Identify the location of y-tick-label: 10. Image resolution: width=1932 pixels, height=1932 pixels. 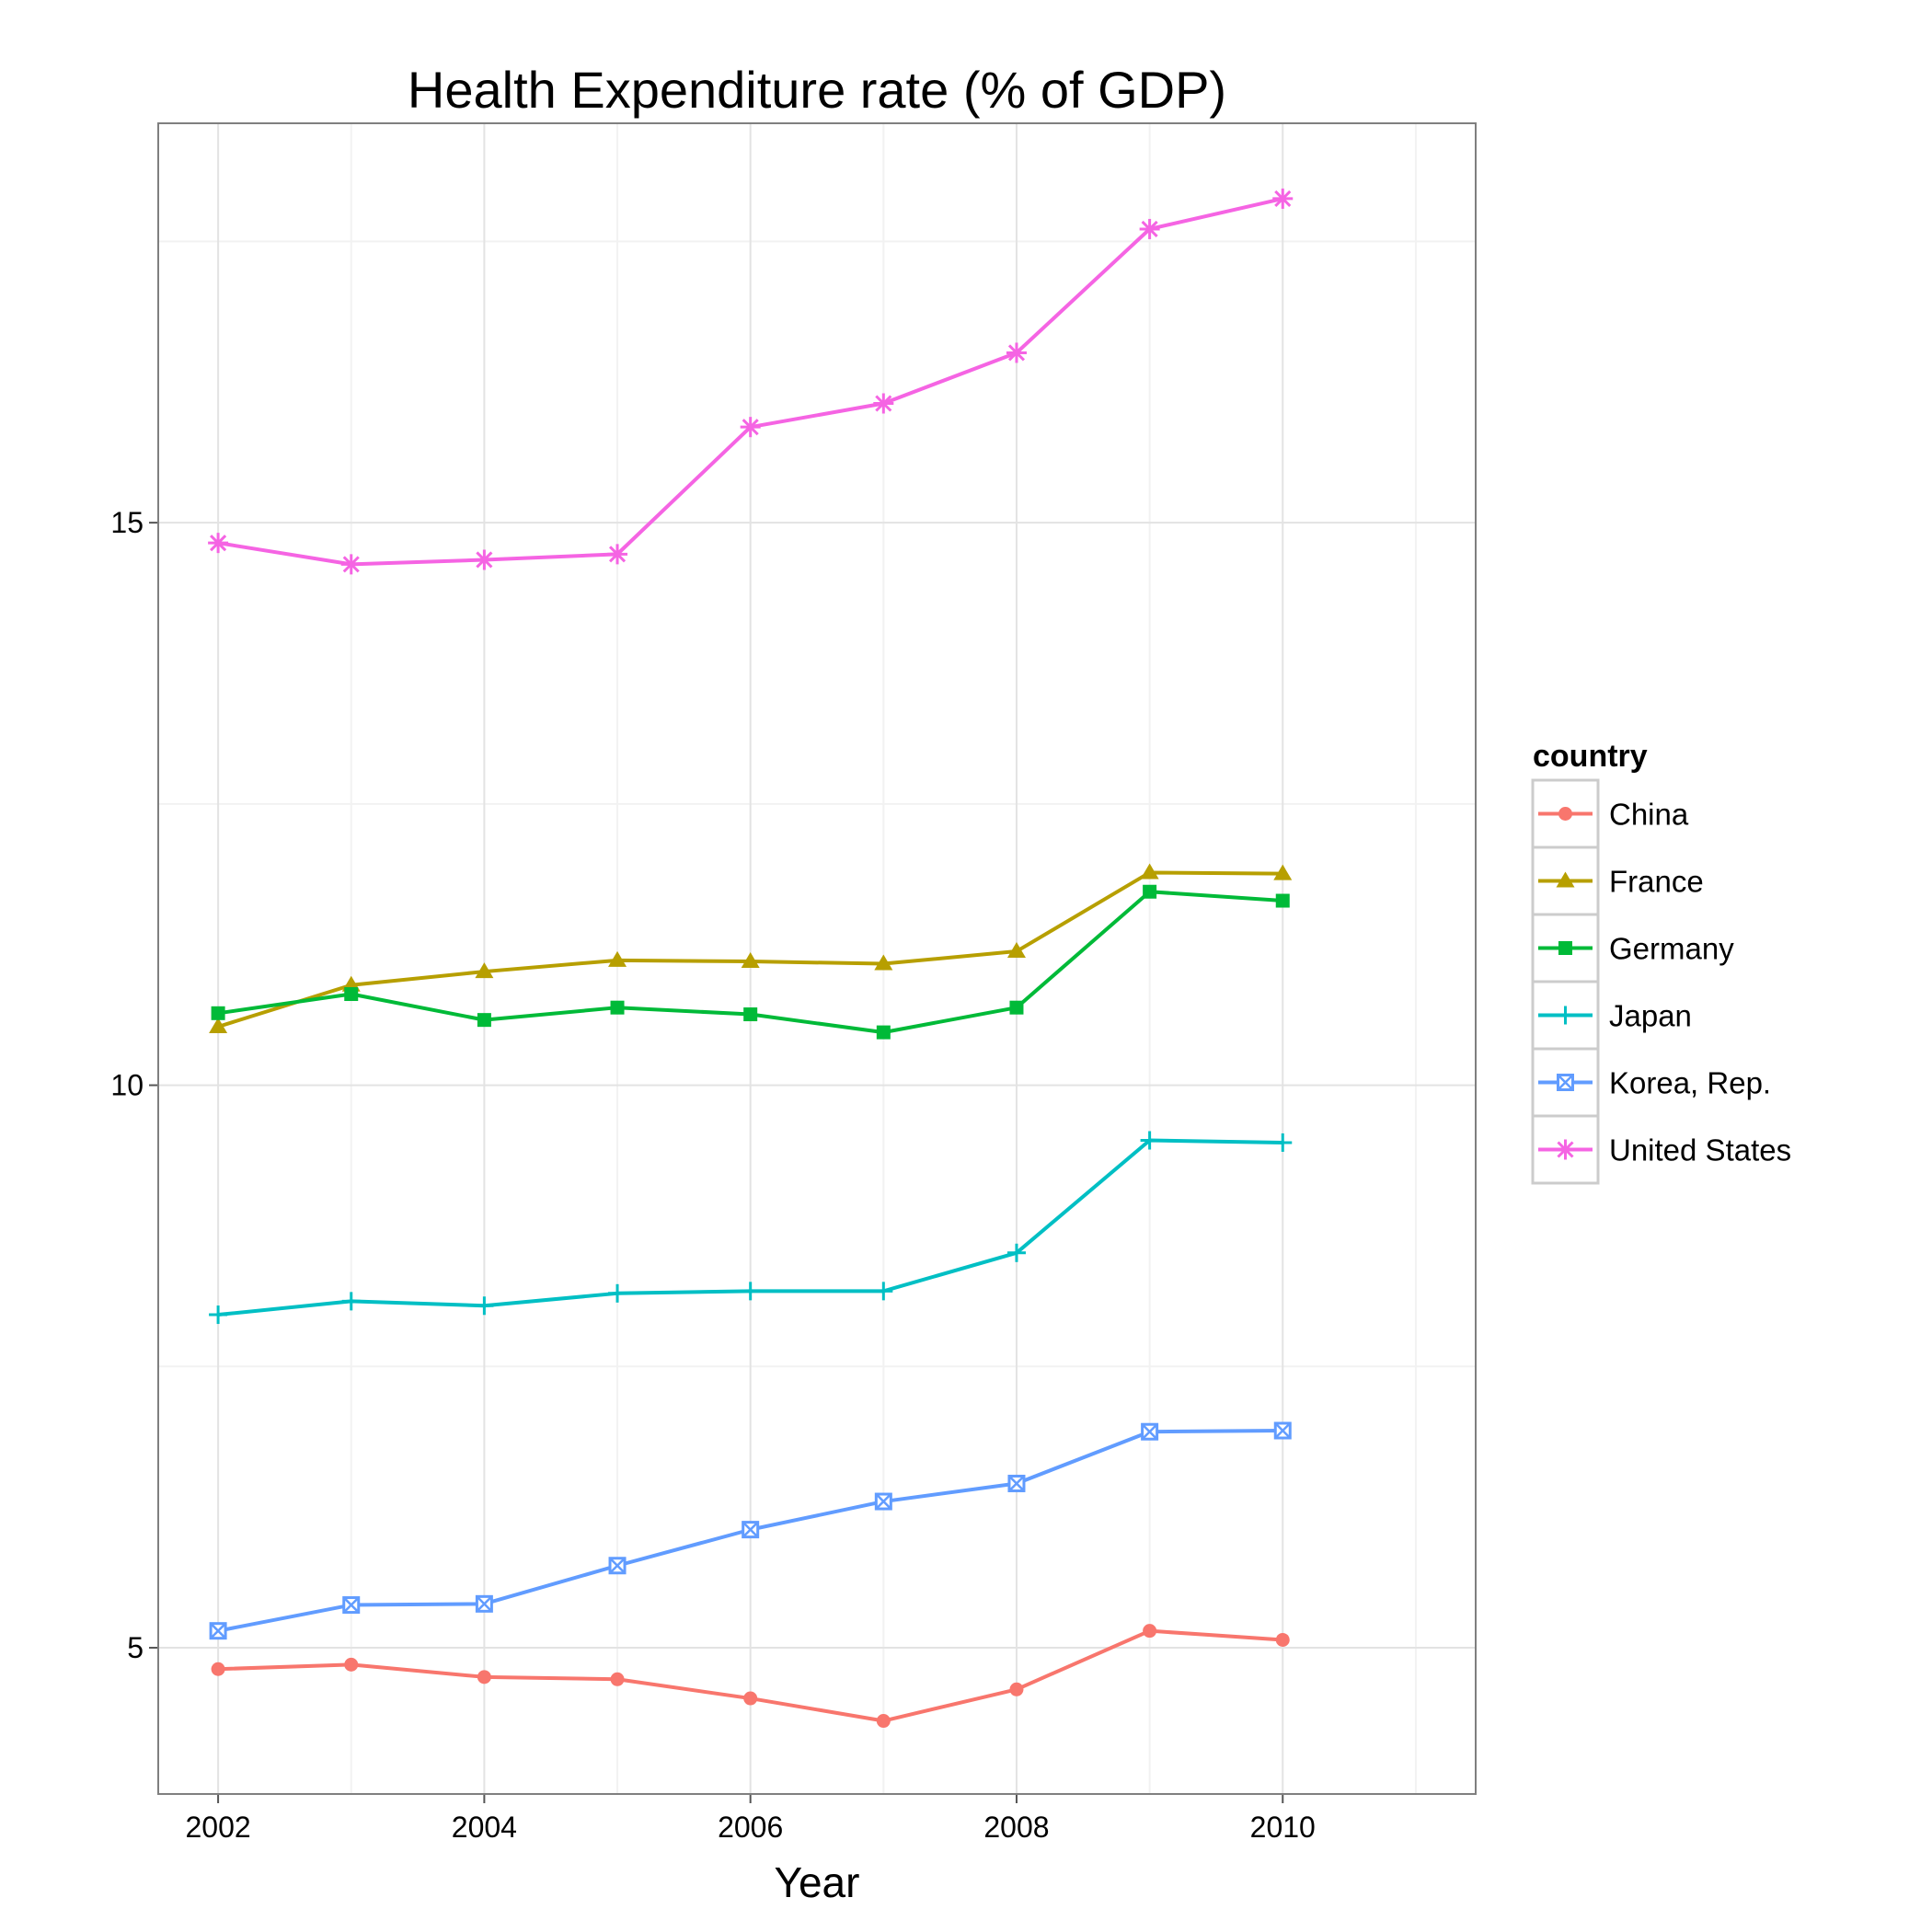
(127, 1085).